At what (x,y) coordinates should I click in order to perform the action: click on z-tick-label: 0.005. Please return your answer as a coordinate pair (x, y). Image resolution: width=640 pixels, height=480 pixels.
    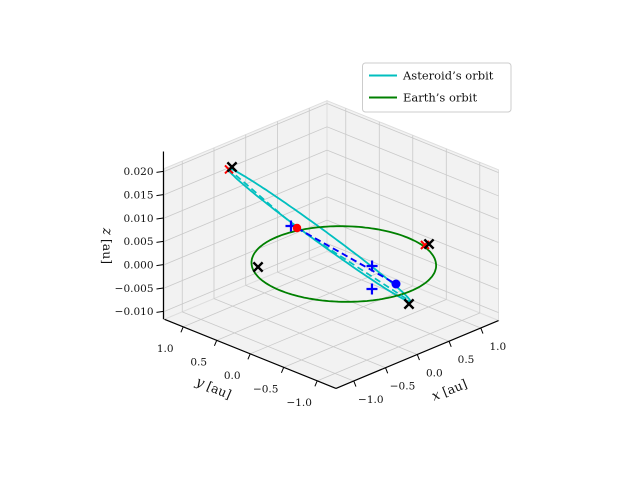
    Looking at the image, I should click on (138, 242).